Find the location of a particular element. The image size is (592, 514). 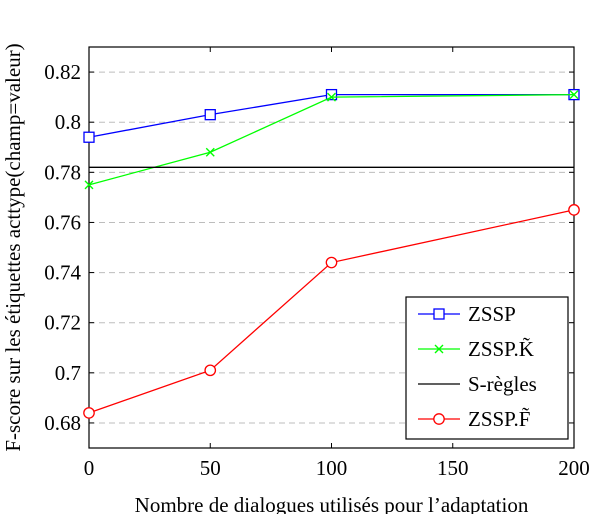

y-tick-label: 0.8 is located at coordinates (68, 122).